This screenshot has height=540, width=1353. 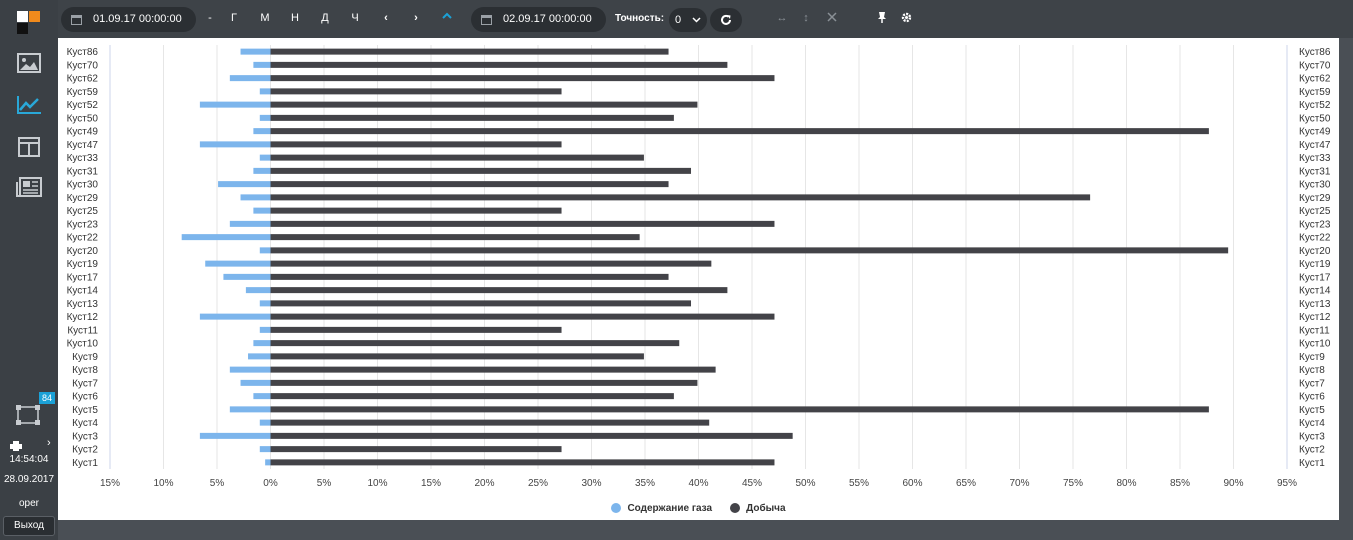 What do you see at coordinates (29, 105) in the screenshot?
I see `chart-icon` at bounding box center [29, 105].